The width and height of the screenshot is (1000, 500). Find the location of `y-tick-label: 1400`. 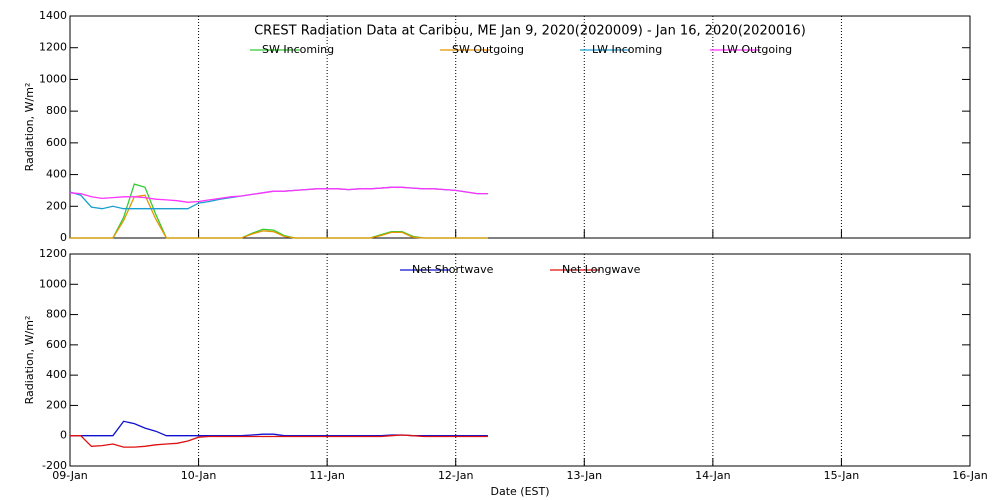

y-tick-label: 1400 is located at coordinates (53, 15).